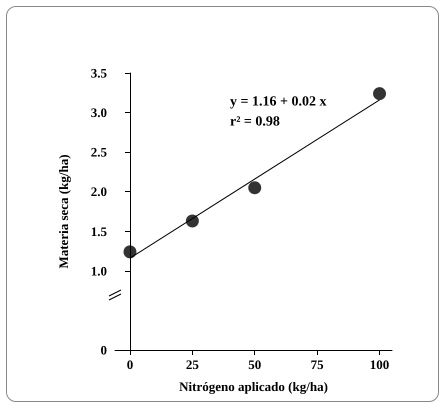  I want to click on x-tick-label: 0, so click(130, 364).